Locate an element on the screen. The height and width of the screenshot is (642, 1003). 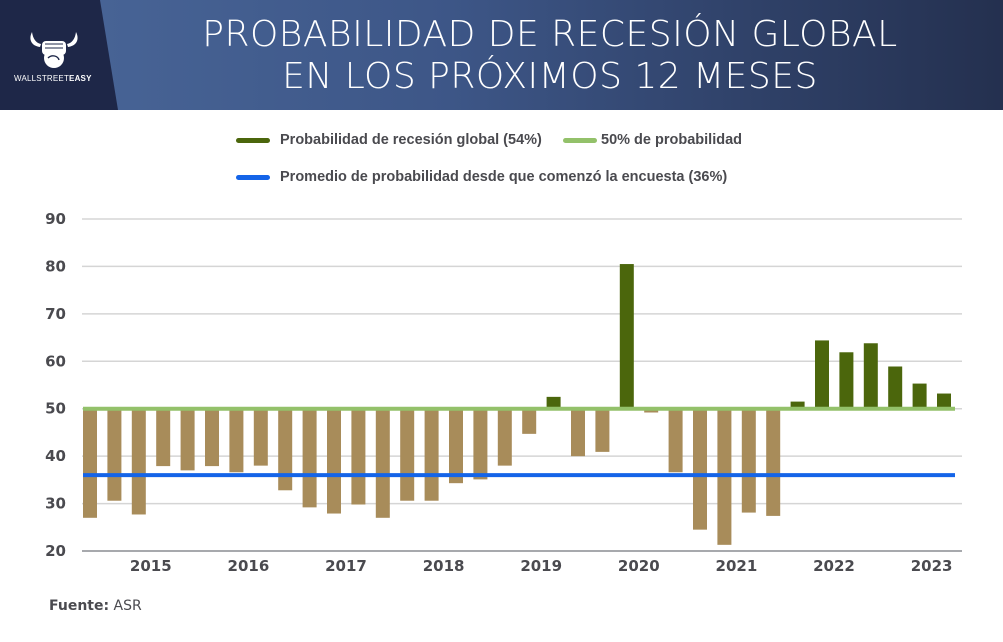
logo-wordmark: WALLSTREETEASY is located at coordinates (53, 78).